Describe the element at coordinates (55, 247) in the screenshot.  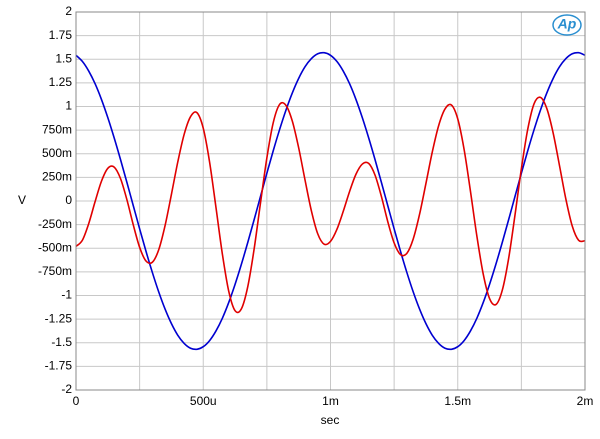
I see `y-tick-label: -500m` at that location.